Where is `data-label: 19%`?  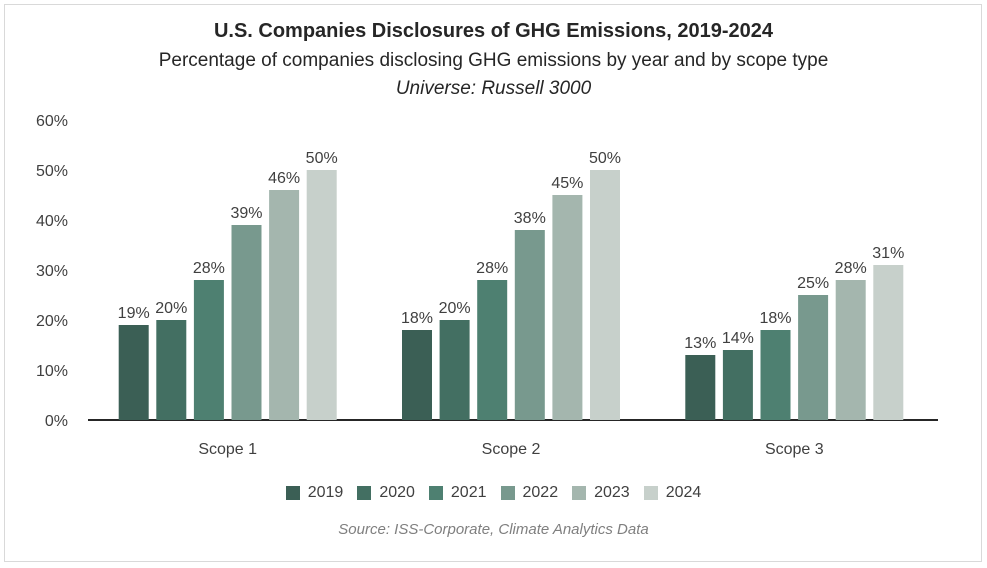
data-label: 19% is located at coordinates (134, 313).